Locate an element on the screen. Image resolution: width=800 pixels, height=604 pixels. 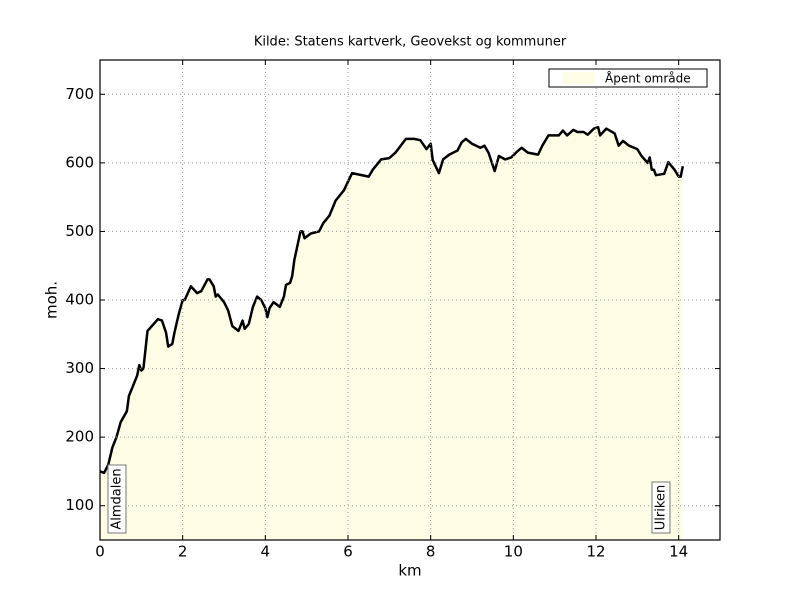
y-tick-label: 300 is located at coordinates (79, 368).